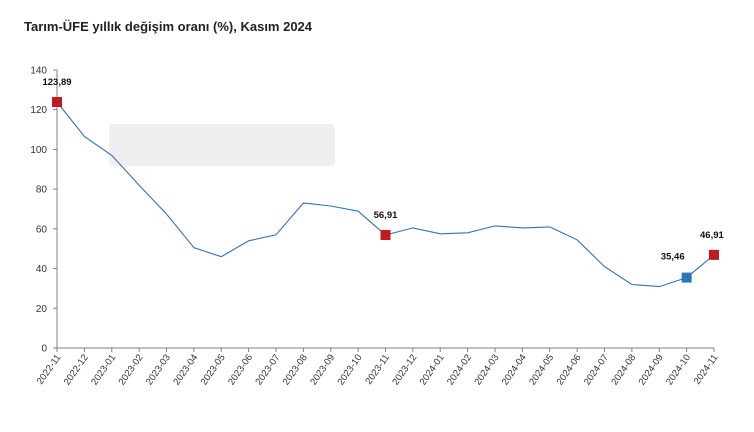 The width and height of the screenshot is (754, 432). I want to click on x-tick-label: 2024-01, so click(432, 369).